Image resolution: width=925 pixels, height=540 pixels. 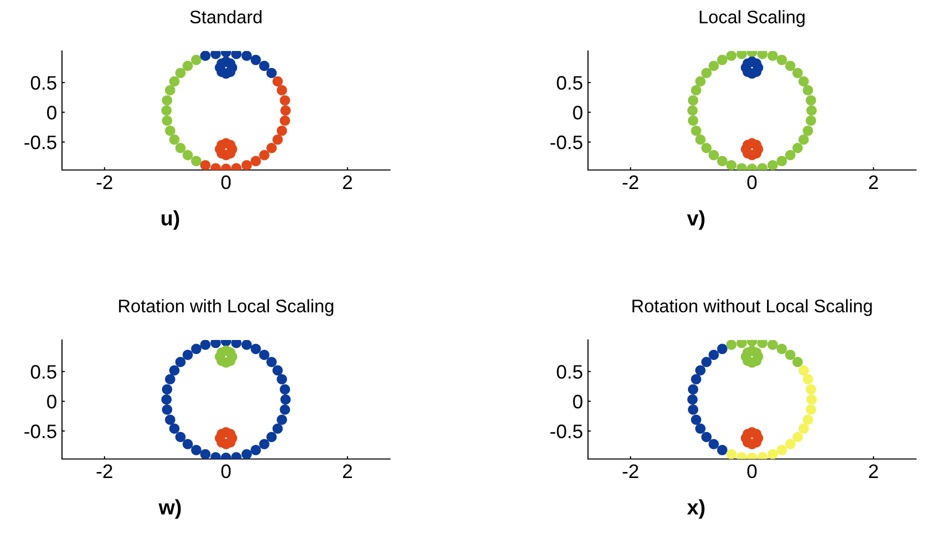 What do you see at coordinates (226, 307) in the screenshot?
I see `chart-title: Rotation with Local Scaling` at bounding box center [226, 307].